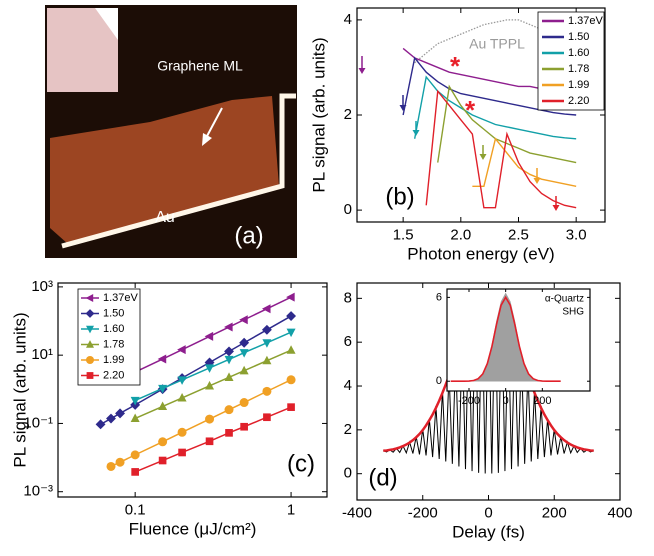 Image resolution: width=654 pixels, height=556 pixels. What do you see at coordinates (578, 85) in the screenshot?
I see `legend-label: 1.99` at bounding box center [578, 85].